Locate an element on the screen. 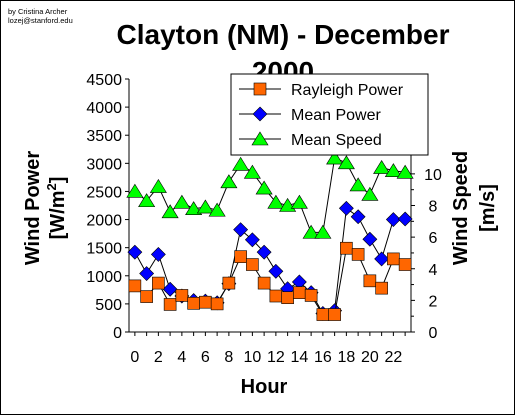 The width and height of the screenshot is (515, 416). legend-label: Mean Power is located at coordinates (336, 115).